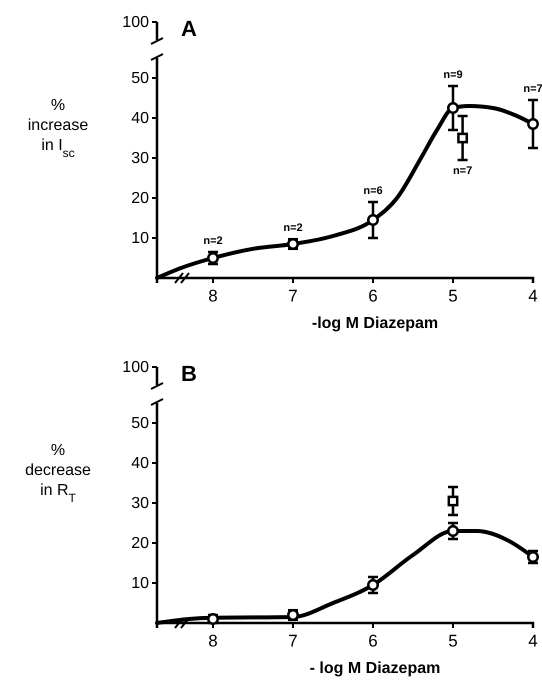 This screenshot has width=542, height=690. What do you see at coordinates (453, 75) in the screenshot?
I see `annotation: n=9` at bounding box center [453, 75].